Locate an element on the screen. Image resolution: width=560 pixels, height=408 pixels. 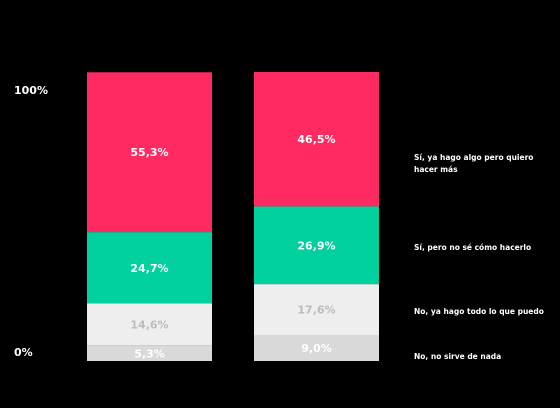
legend-item-si-no-se-como: Sí, pero no sé cómo hacerlo is located at coordinates (473, 247).